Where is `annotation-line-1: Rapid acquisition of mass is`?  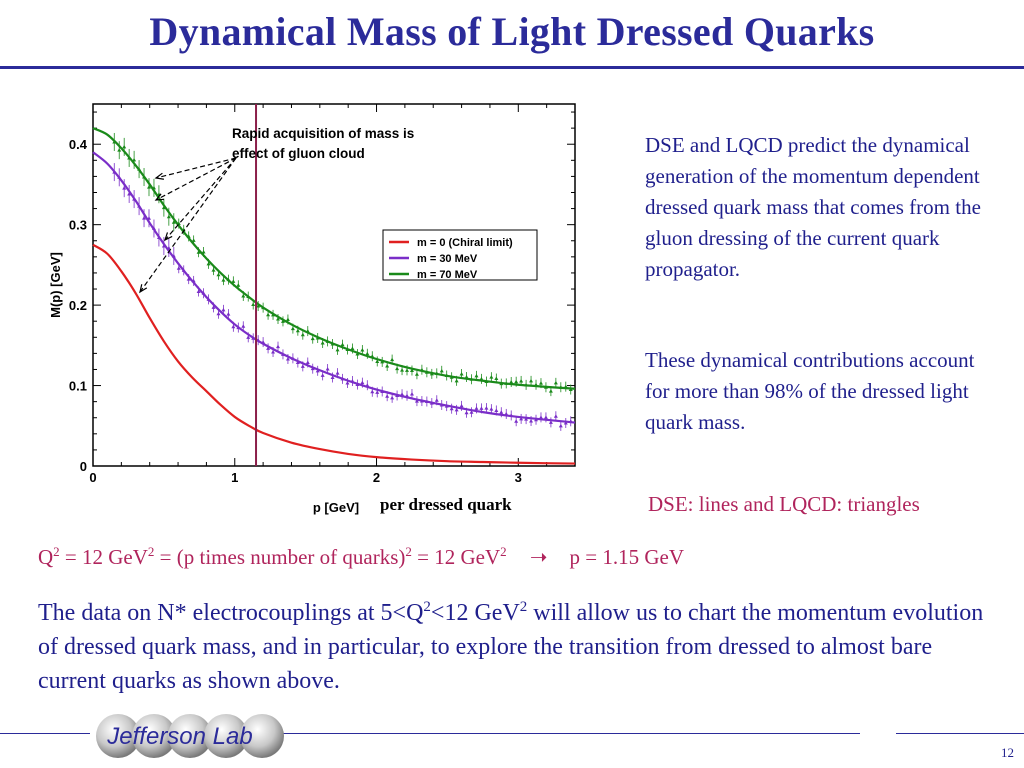 annotation-line-1: Rapid acquisition of mass is is located at coordinates (323, 133).